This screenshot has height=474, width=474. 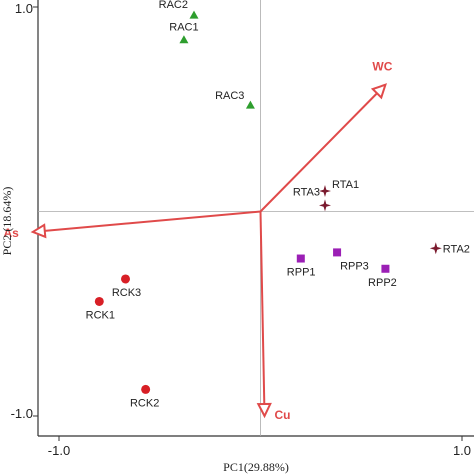 What do you see at coordinates (59, 450) in the screenshot?
I see `x-tick-left: -1.0` at bounding box center [59, 450].